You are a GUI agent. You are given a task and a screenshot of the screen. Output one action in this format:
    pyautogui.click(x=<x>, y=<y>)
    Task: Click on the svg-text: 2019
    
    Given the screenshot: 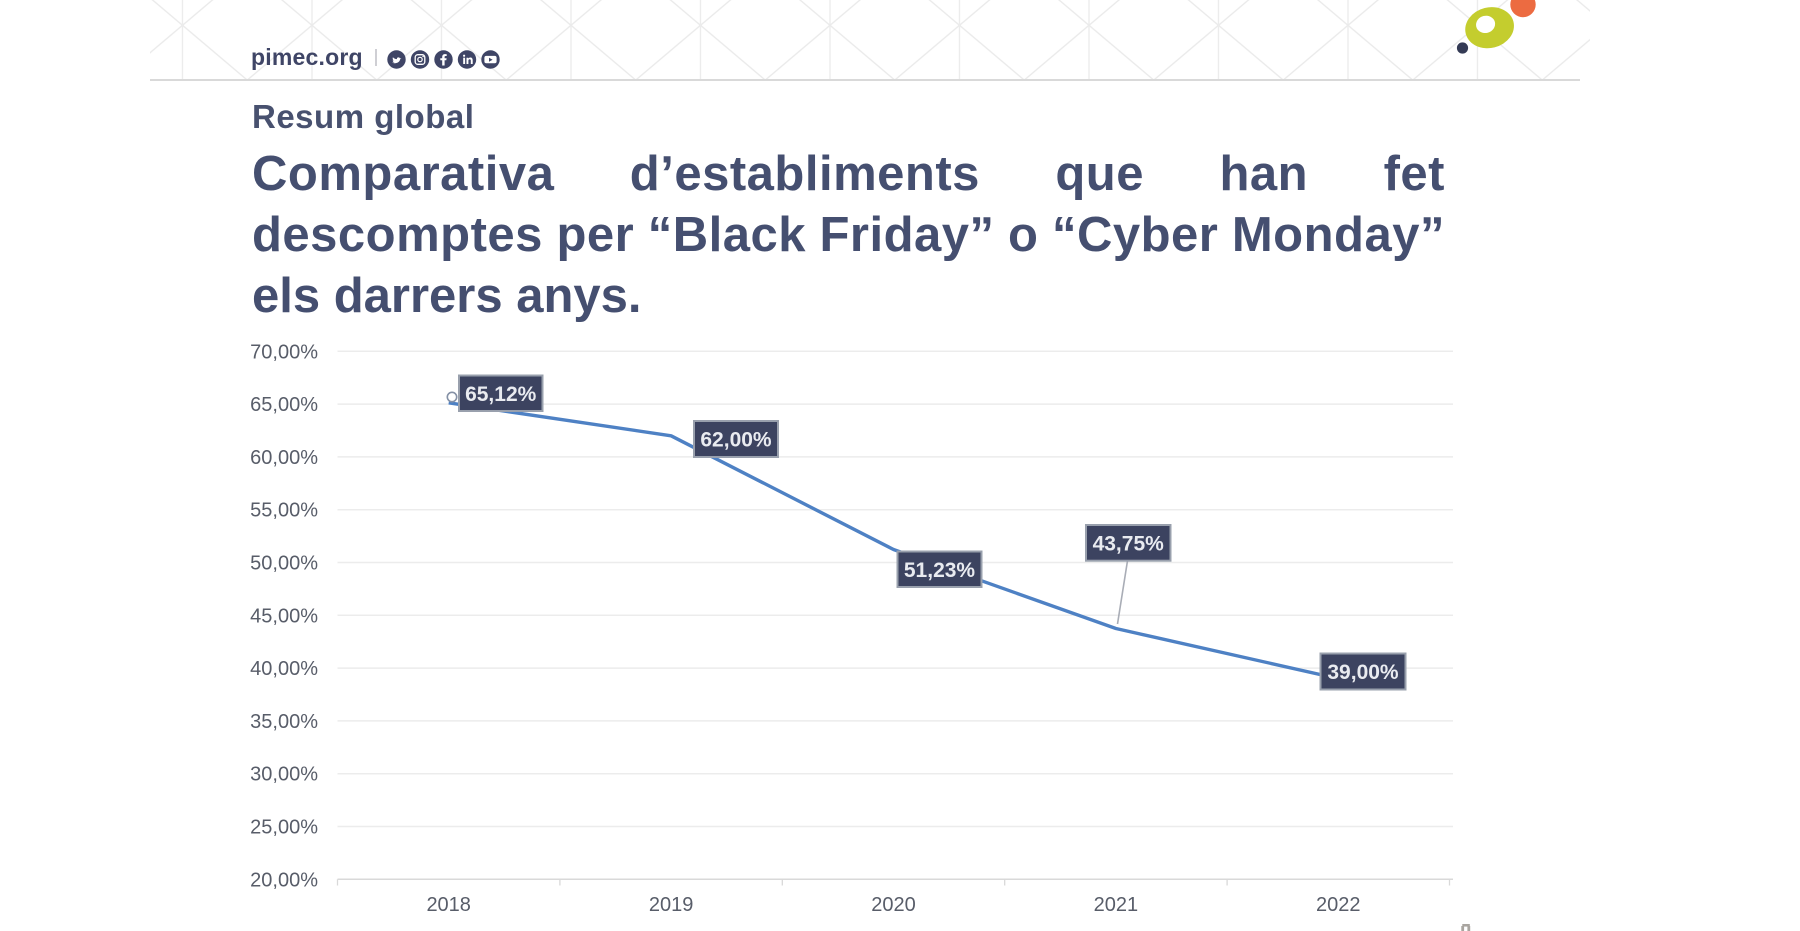 What is the action you would take?
    pyautogui.click(x=671, y=905)
    